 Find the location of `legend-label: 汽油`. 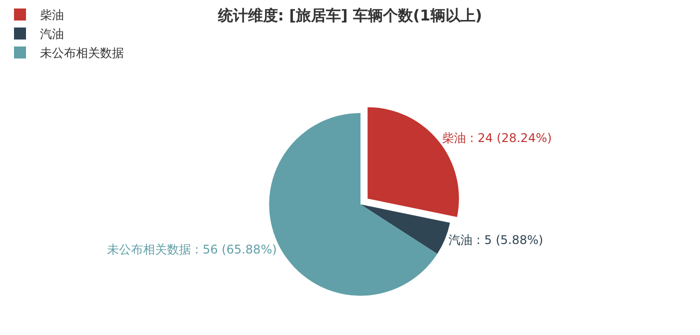

legend-label: 汽油 is located at coordinates (52, 34).